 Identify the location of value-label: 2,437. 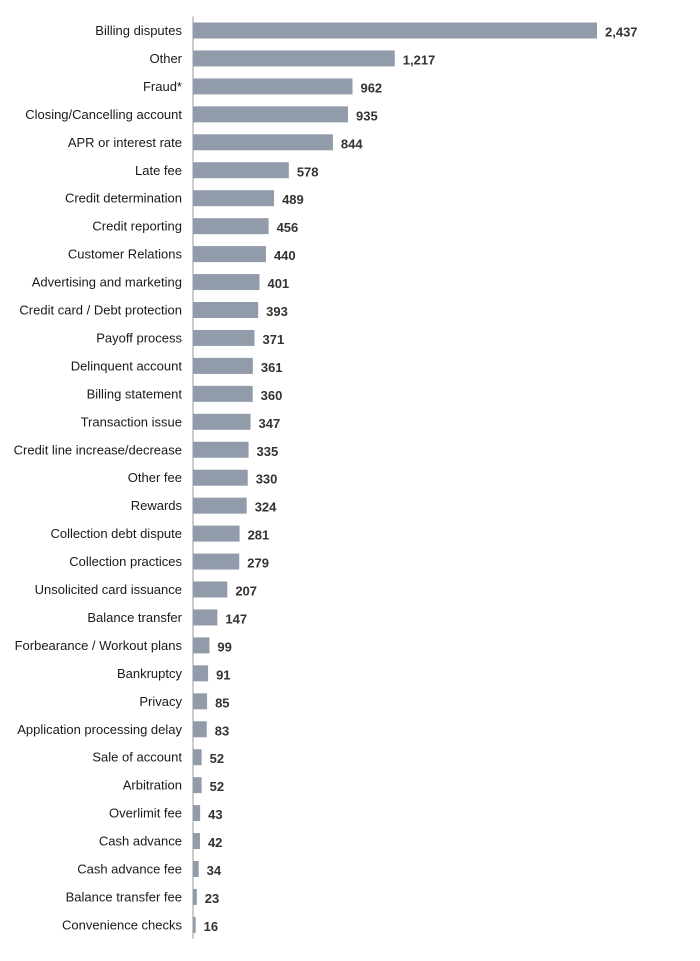
(621, 32).